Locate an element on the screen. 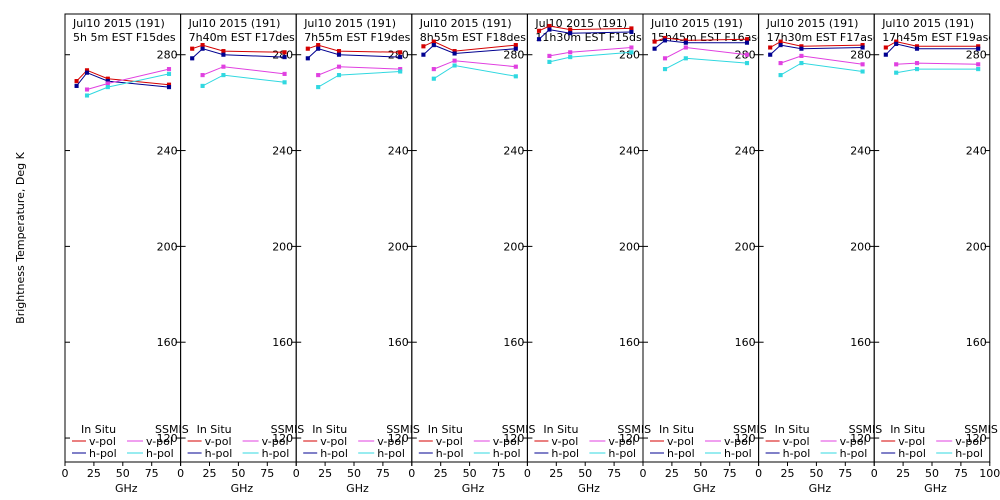 This screenshot has height=500, width=1000. panel-title-group: Jul10 2015 (191)7h55m EST F19des is located at coordinates (356, 30).